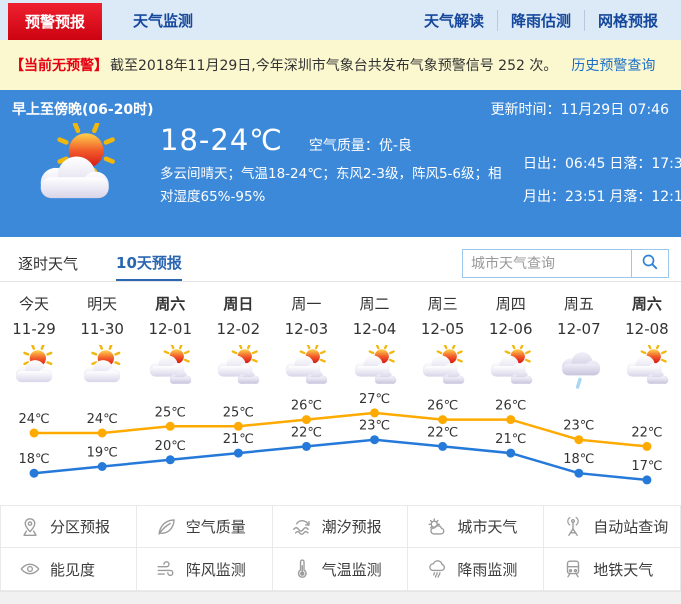 Image resolution: width=681 pixels, height=604 pixels. Describe the element at coordinates (579, 367) in the screenshot. I see `weather-icon-rain` at that location.